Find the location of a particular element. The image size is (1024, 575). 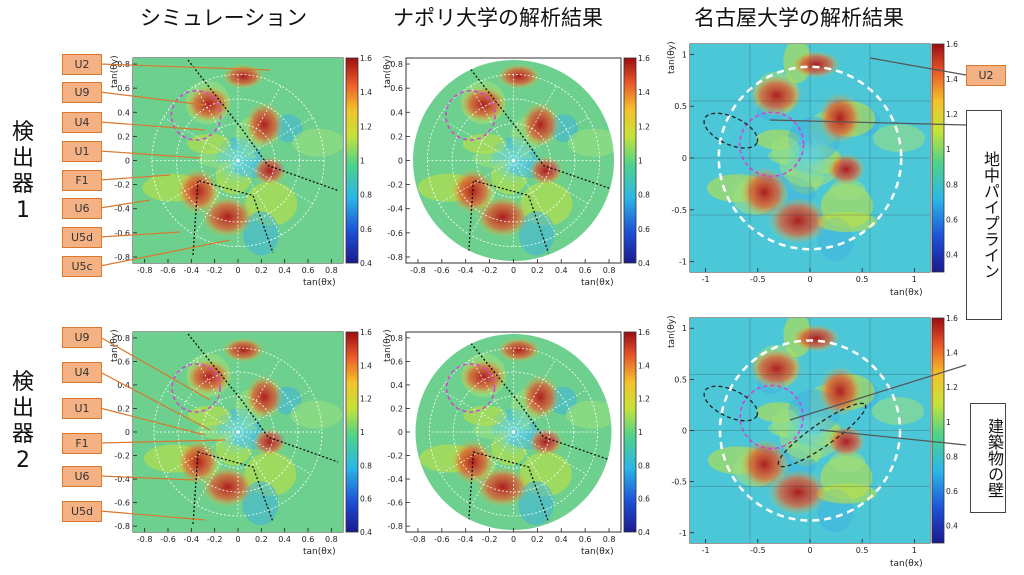

x-tick-label: 0.6 is located at coordinates (308, 270).